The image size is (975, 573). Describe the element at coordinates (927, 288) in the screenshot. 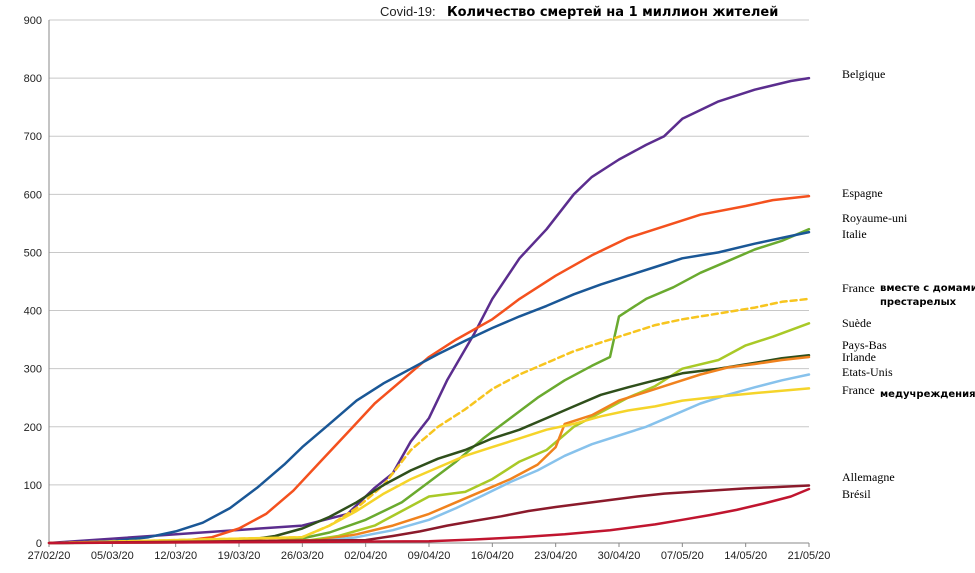

I see `series-note-4-0: вместе с домами` at that location.